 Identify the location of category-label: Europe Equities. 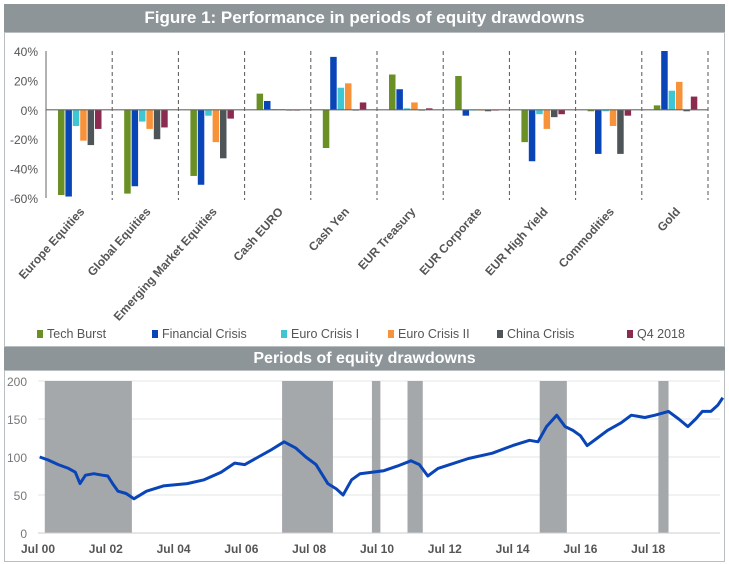
(52, 242).